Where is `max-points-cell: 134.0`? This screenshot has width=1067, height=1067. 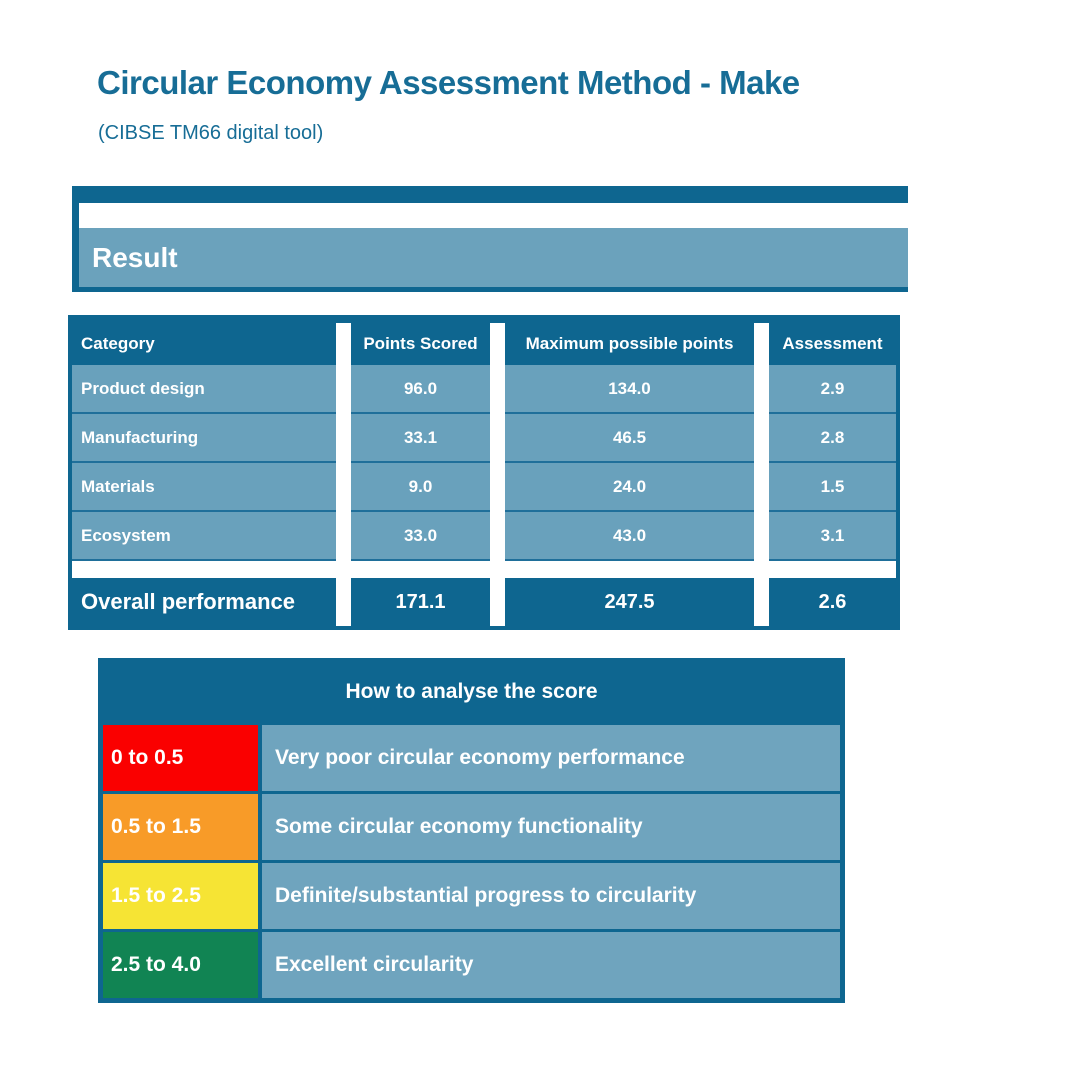 max-points-cell: 134.0 is located at coordinates (629, 389).